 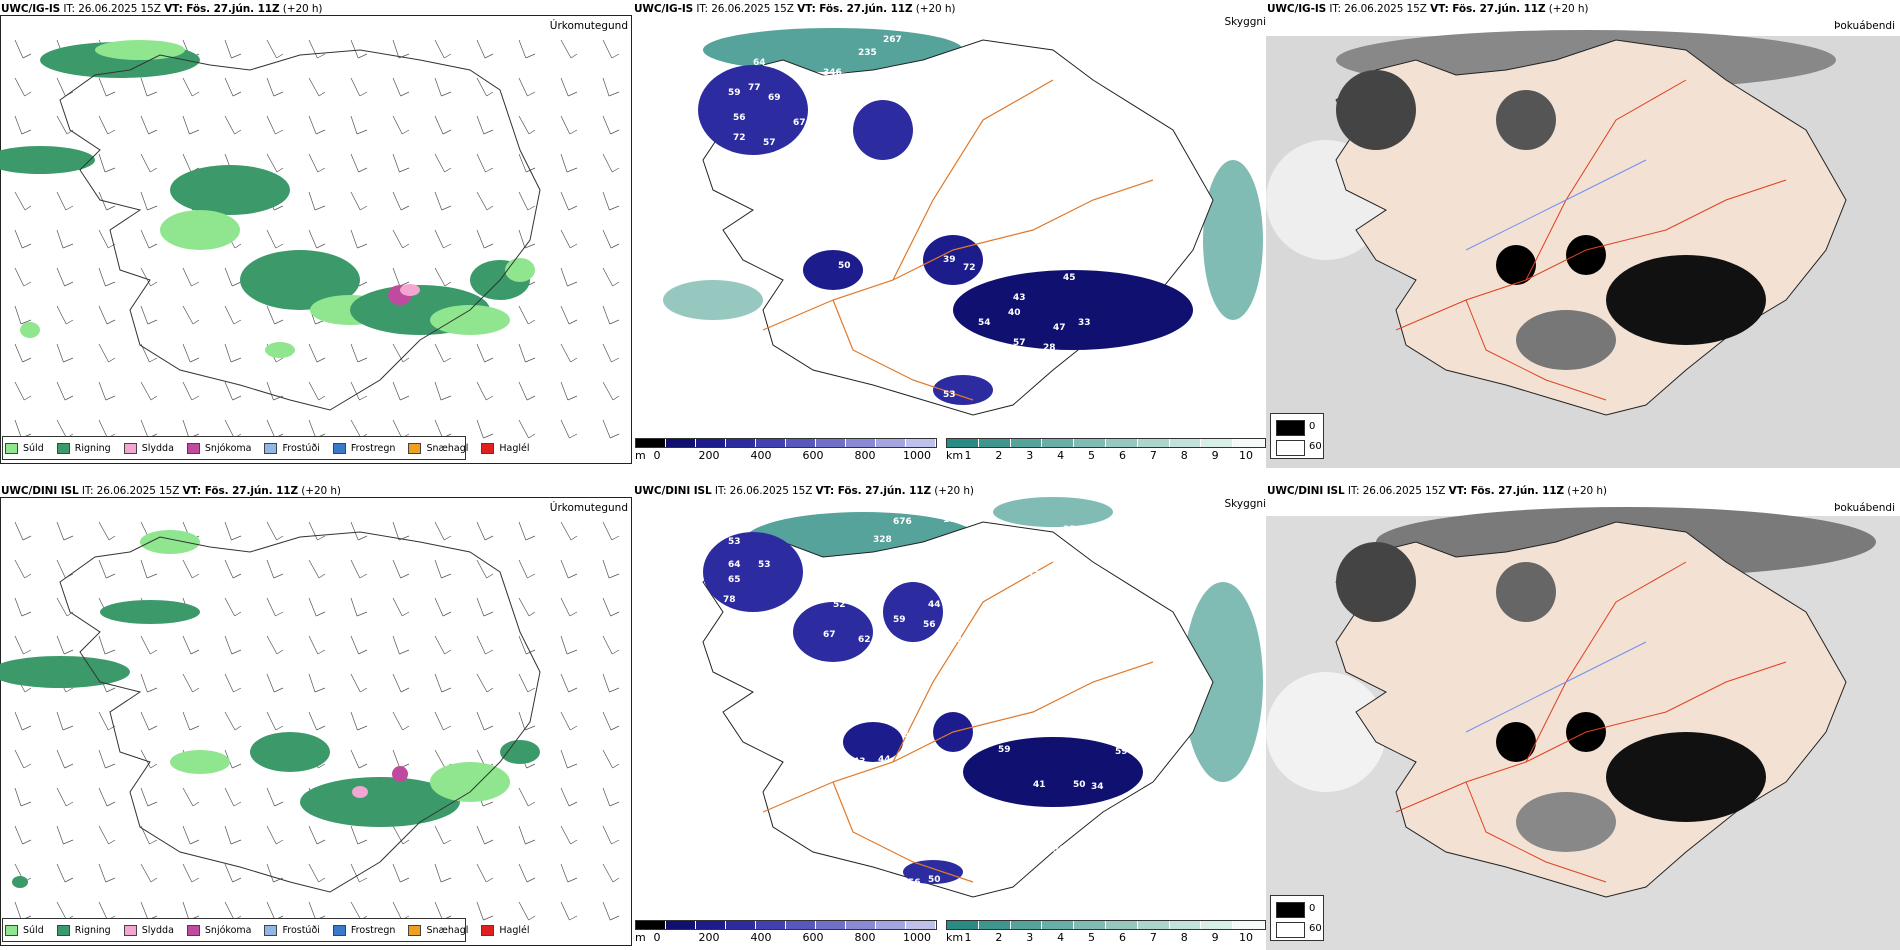 What do you see at coordinates (1864, 26) in the screenshot?
I see `panel-title: Þokuábendi` at bounding box center [1864, 26].